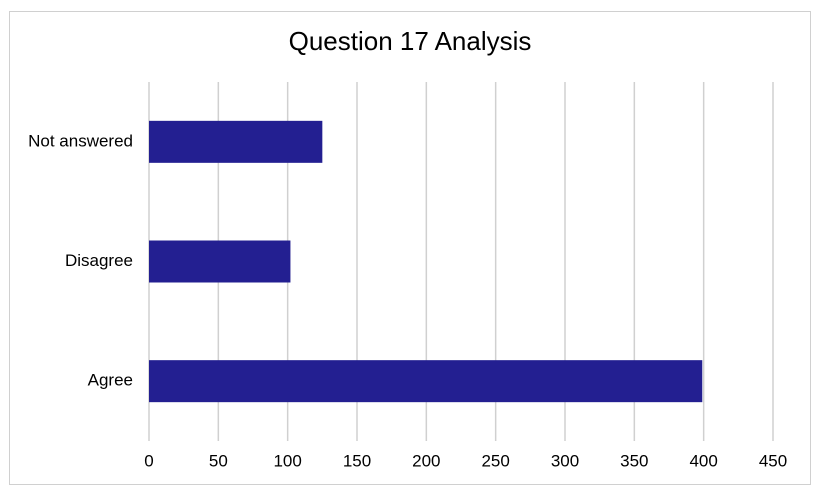  I want to click on x-tick-label: 450, so click(773, 460).